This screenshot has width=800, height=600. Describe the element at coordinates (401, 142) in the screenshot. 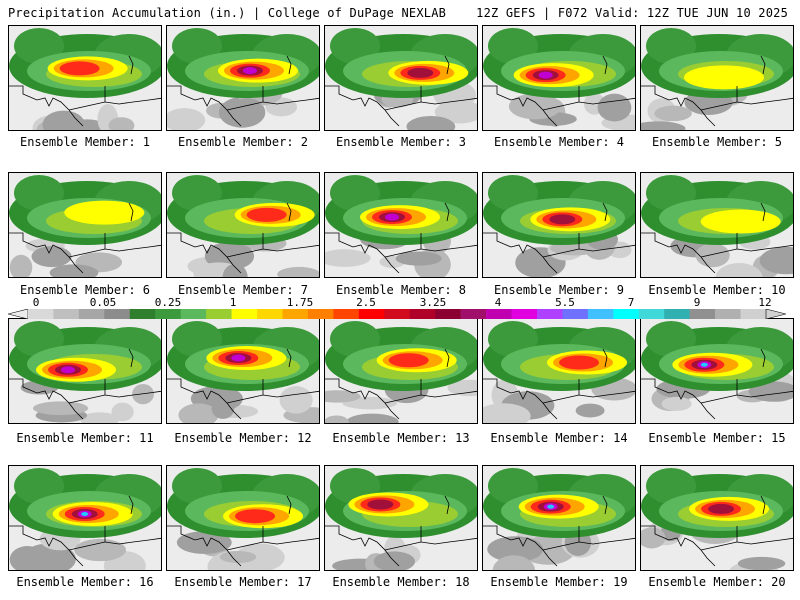

I see `ensemble-member-label: Ensemble Member: 3` at that location.